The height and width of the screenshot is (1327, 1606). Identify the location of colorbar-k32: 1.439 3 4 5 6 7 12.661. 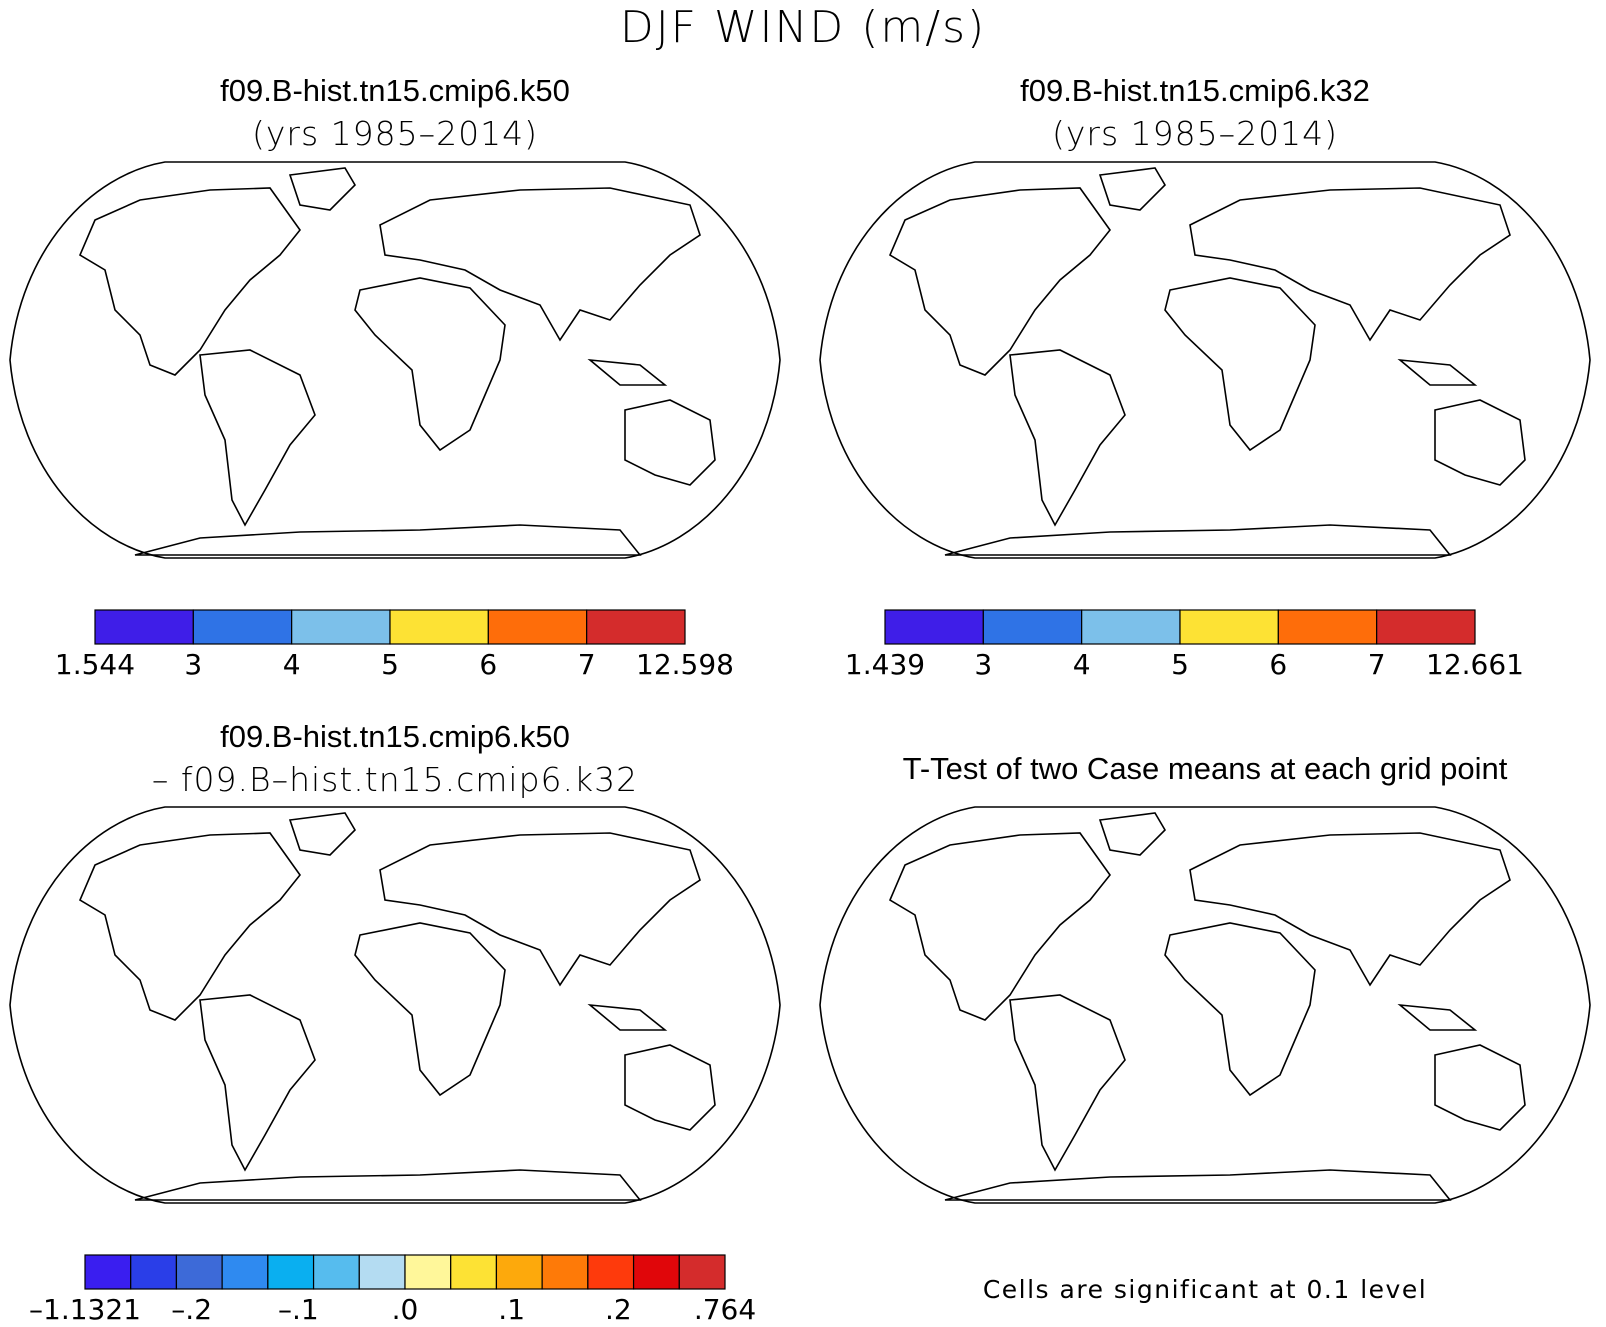
(1184, 645).